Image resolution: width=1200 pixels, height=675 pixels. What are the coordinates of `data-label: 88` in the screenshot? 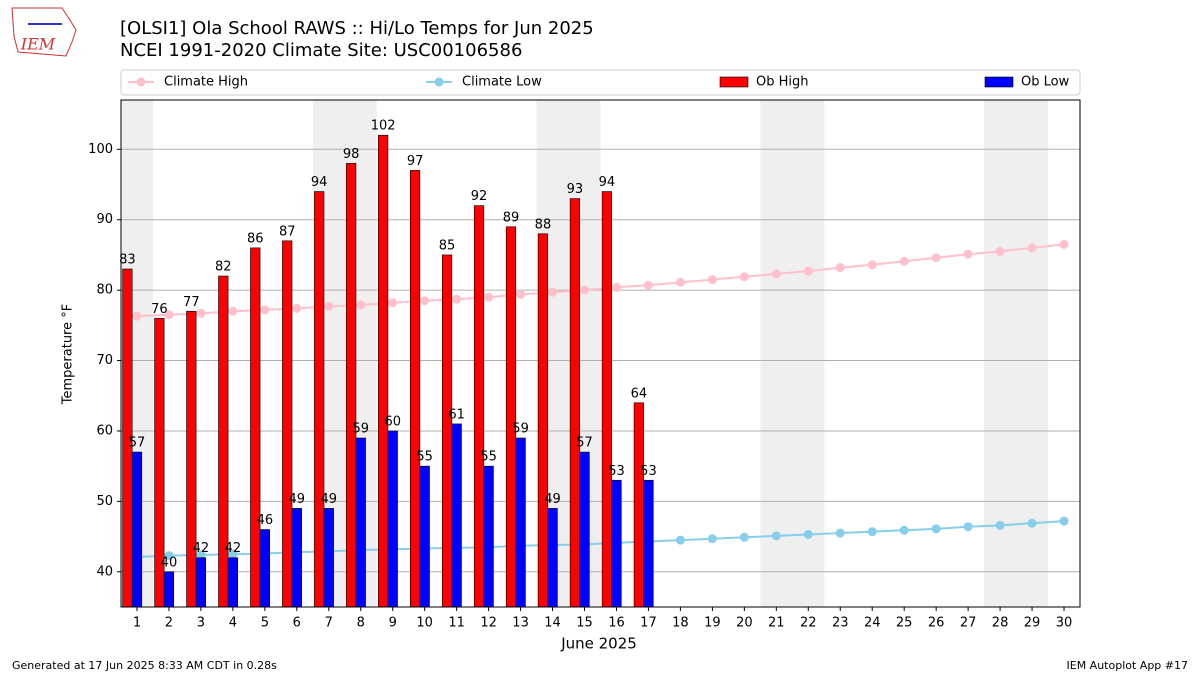 It's located at (543, 224).